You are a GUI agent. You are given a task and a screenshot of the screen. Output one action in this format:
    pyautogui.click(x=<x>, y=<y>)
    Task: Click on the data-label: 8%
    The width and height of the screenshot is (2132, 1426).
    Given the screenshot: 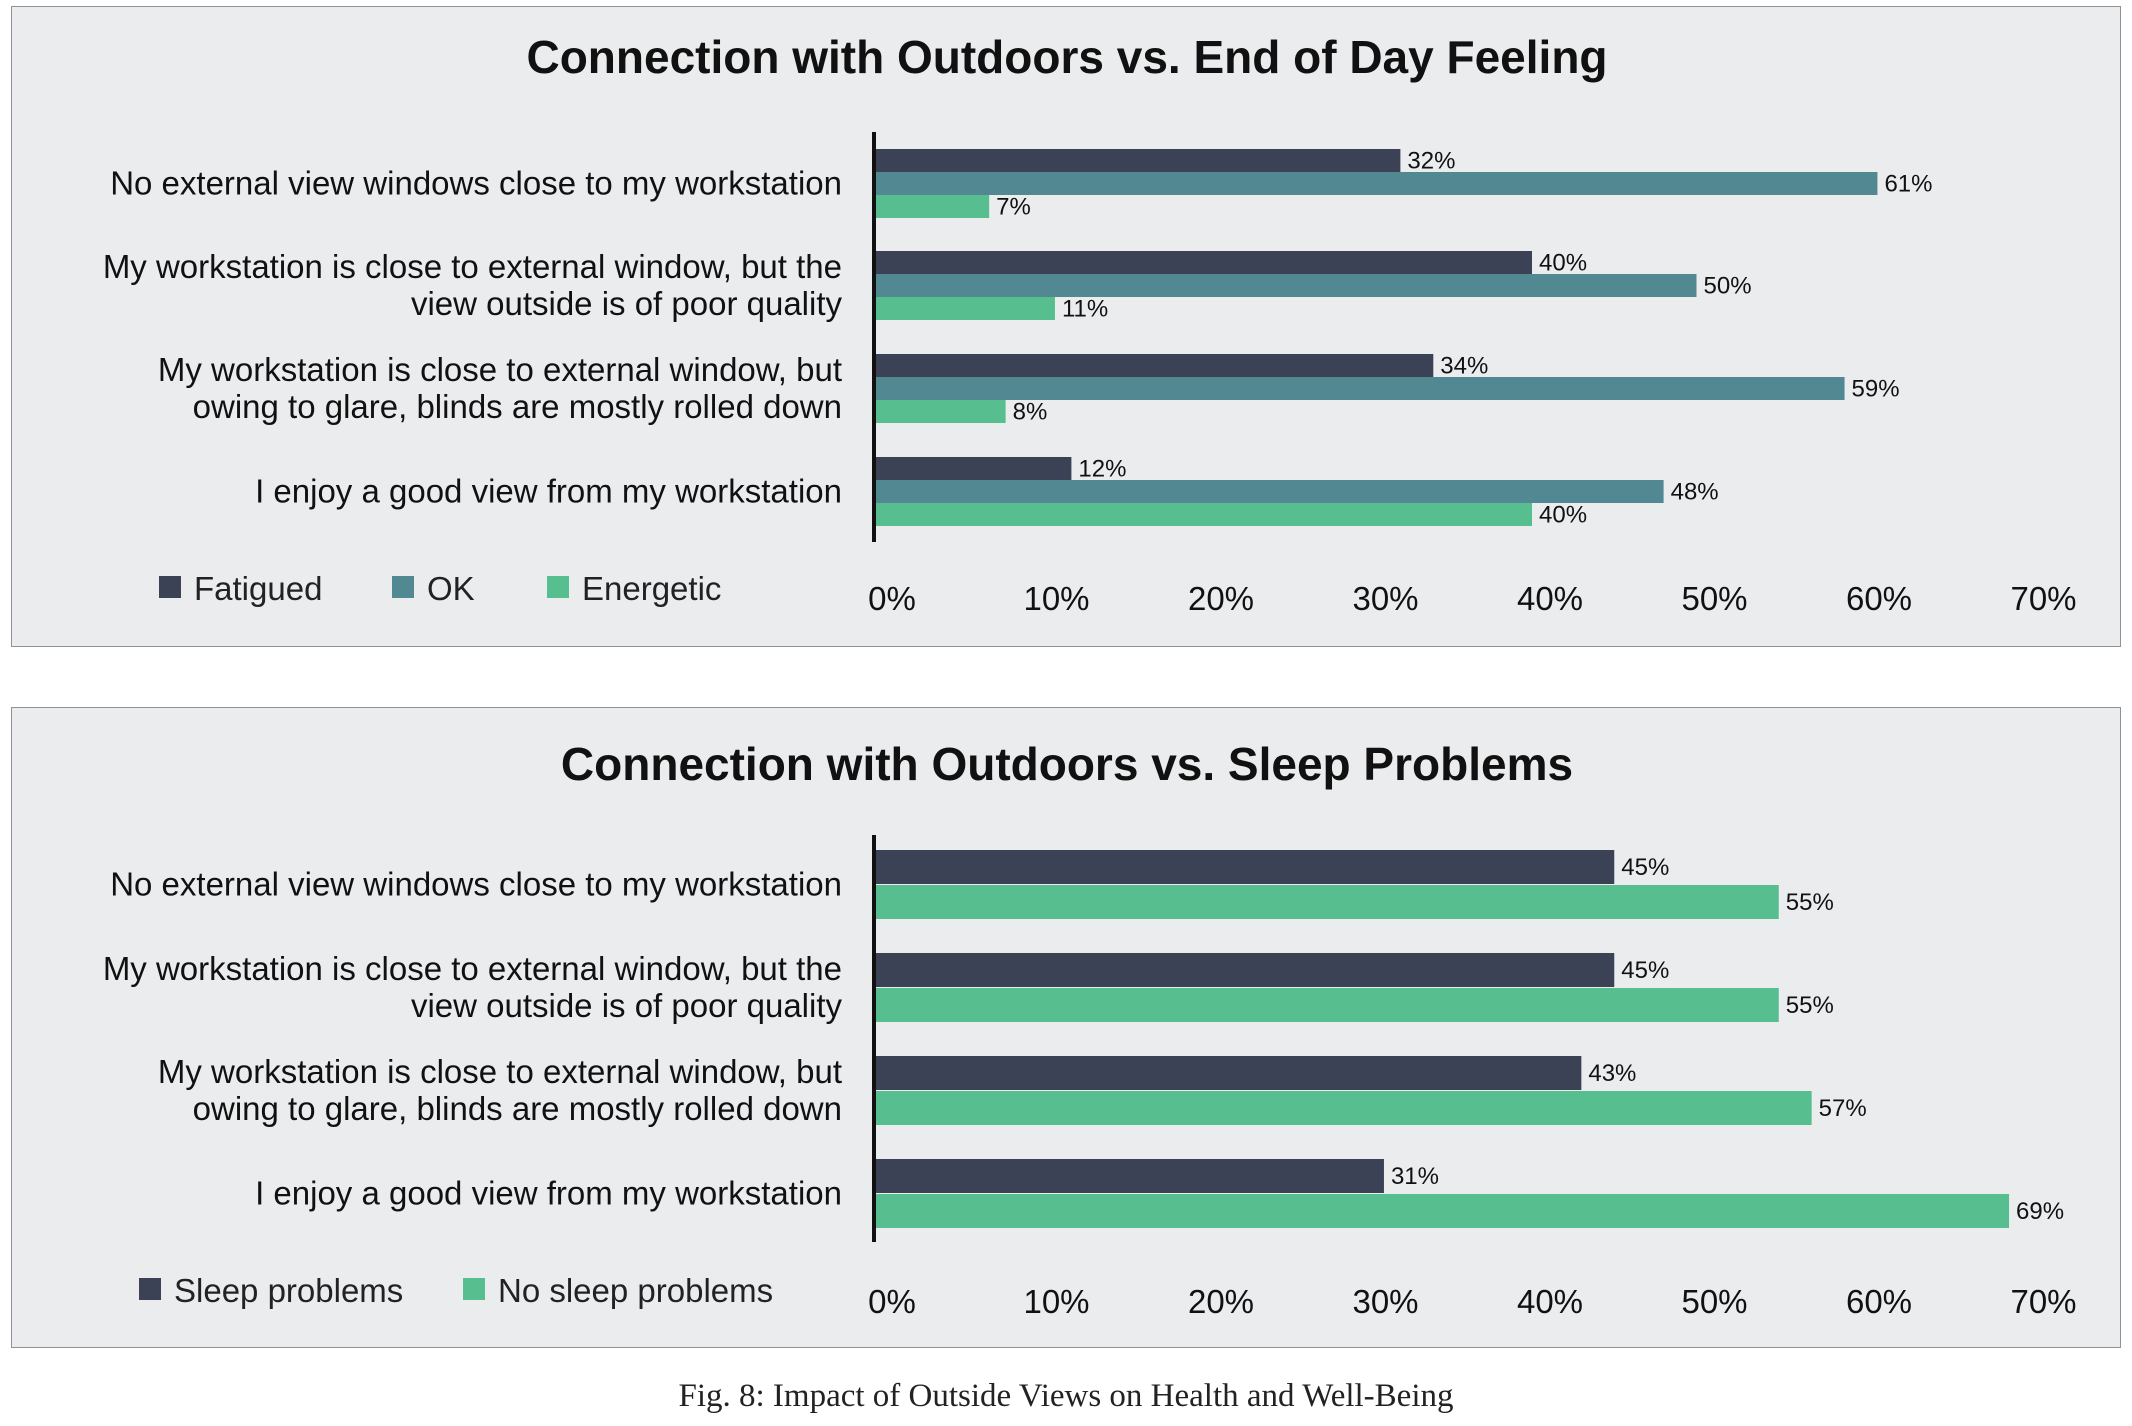 What is the action you would take?
    pyautogui.click(x=1030, y=412)
    